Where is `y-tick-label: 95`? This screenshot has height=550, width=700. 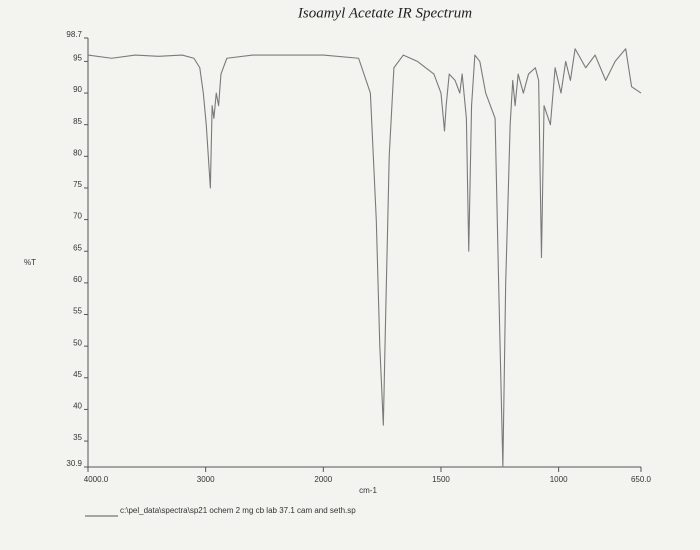
y-tick-label: 95 is located at coordinates (77, 58).